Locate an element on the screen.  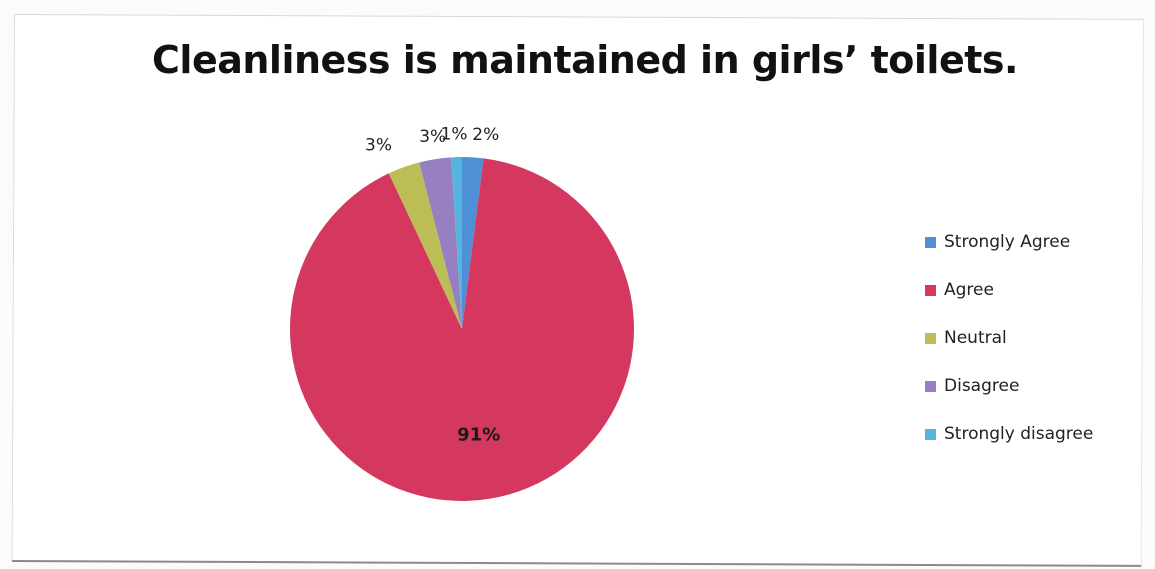
pie-slice-strongly-disagree is located at coordinates (456, 243).